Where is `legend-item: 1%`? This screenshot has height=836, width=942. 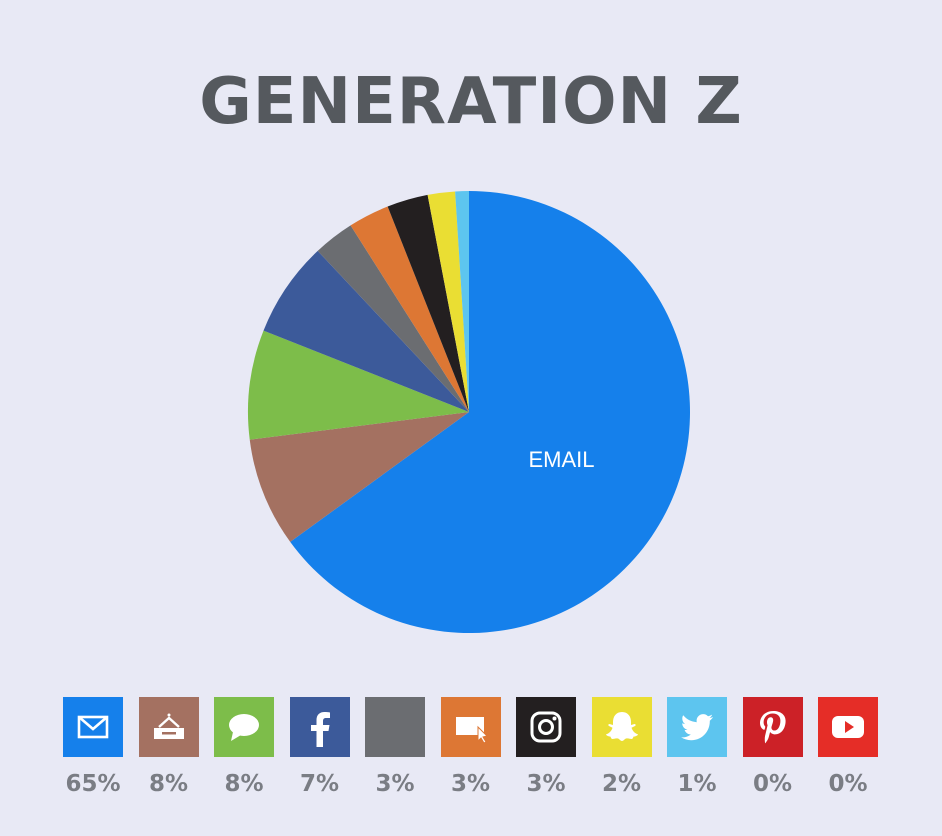 legend-item: 1% is located at coordinates (697, 748).